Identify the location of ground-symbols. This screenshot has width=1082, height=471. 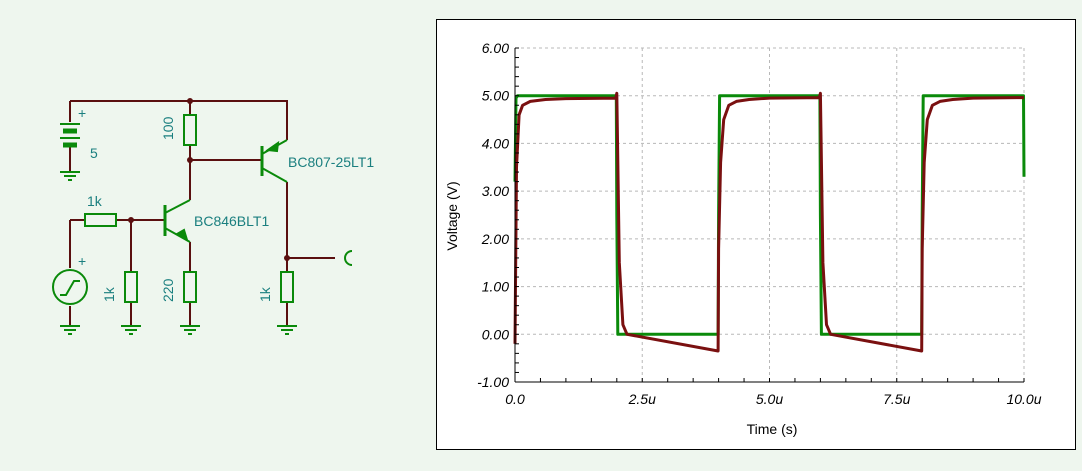
(178, 253).